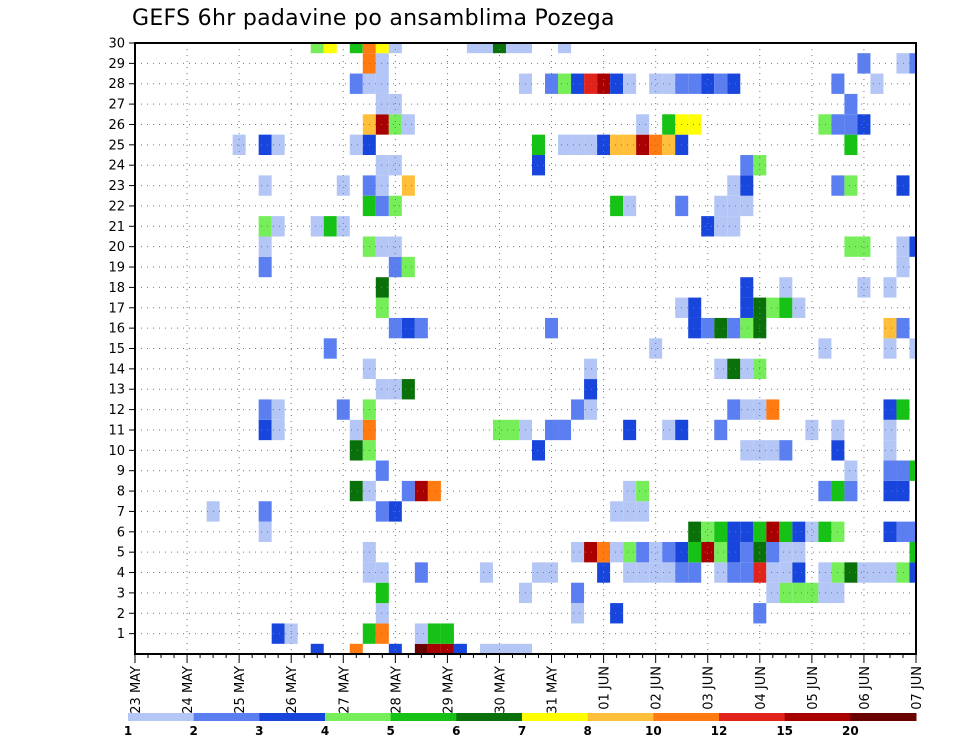 The height and width of the screenshot is (742, 960). I want to click on y-tick-label: 1, so click(121, 634).